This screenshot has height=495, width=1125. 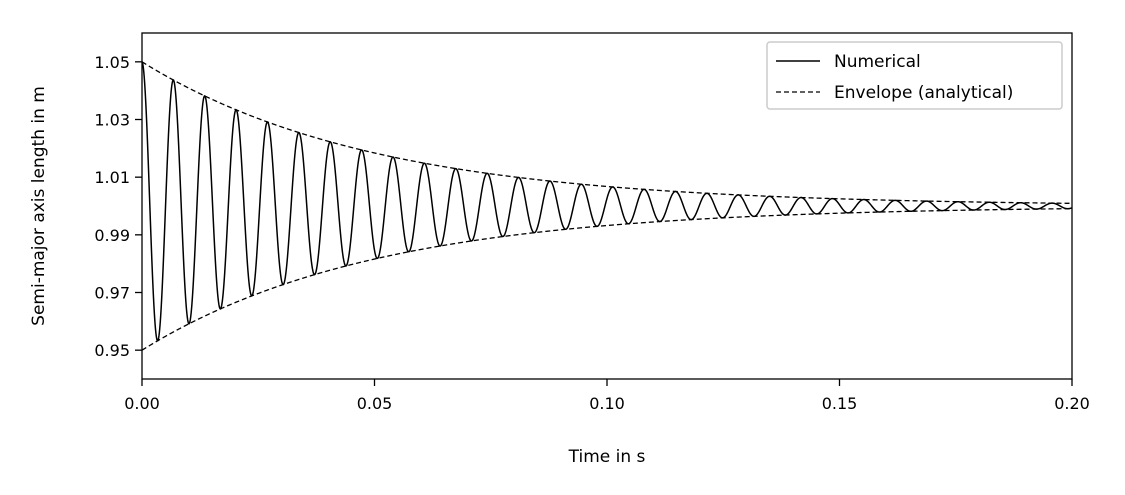 I want to click on legend: Numerical Envelope (analytical), so click(x=914, y=75).